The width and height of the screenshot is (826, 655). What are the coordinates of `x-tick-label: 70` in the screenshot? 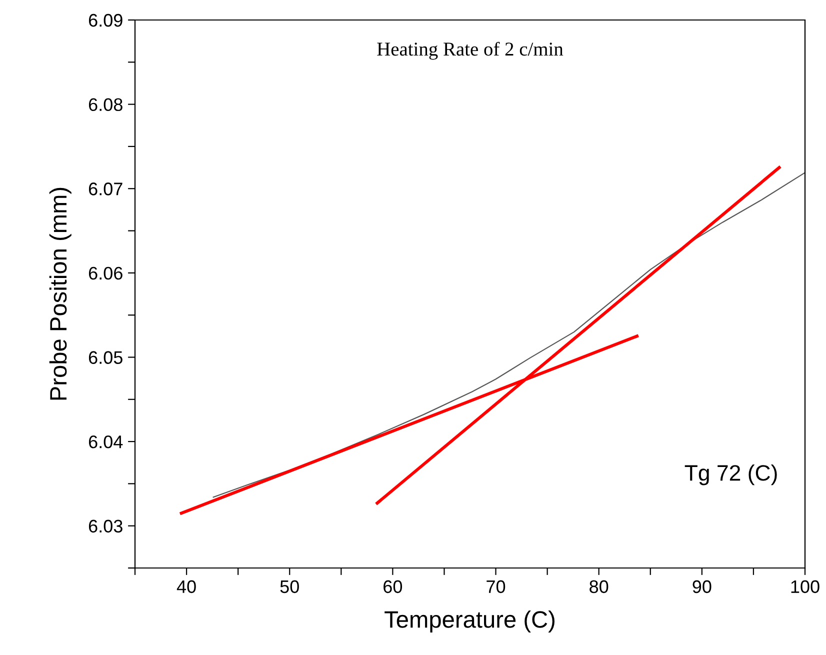 It's located at (496, 587).